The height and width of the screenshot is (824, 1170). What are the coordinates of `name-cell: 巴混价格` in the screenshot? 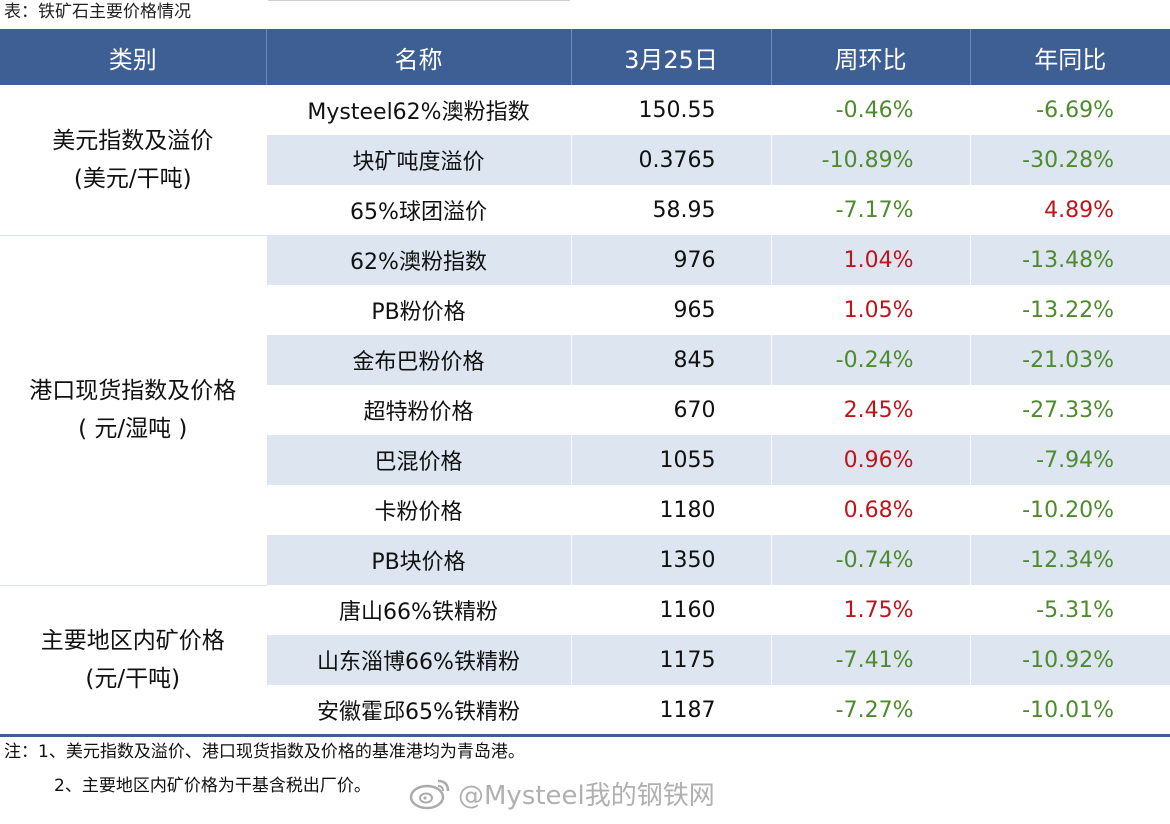 It's located at (418, 460).